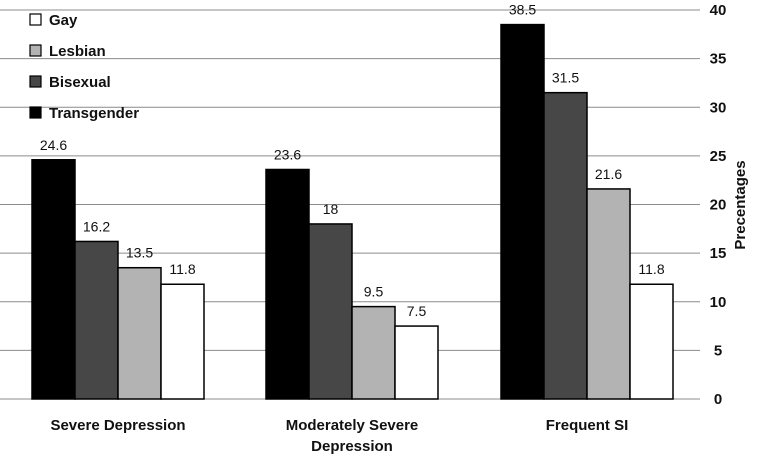 The image size is (771, 457). What do you see at coordinates (740, 204) in the screenshot?
I see `y-axis-title: Precentages` at bounding box center [740, 204].